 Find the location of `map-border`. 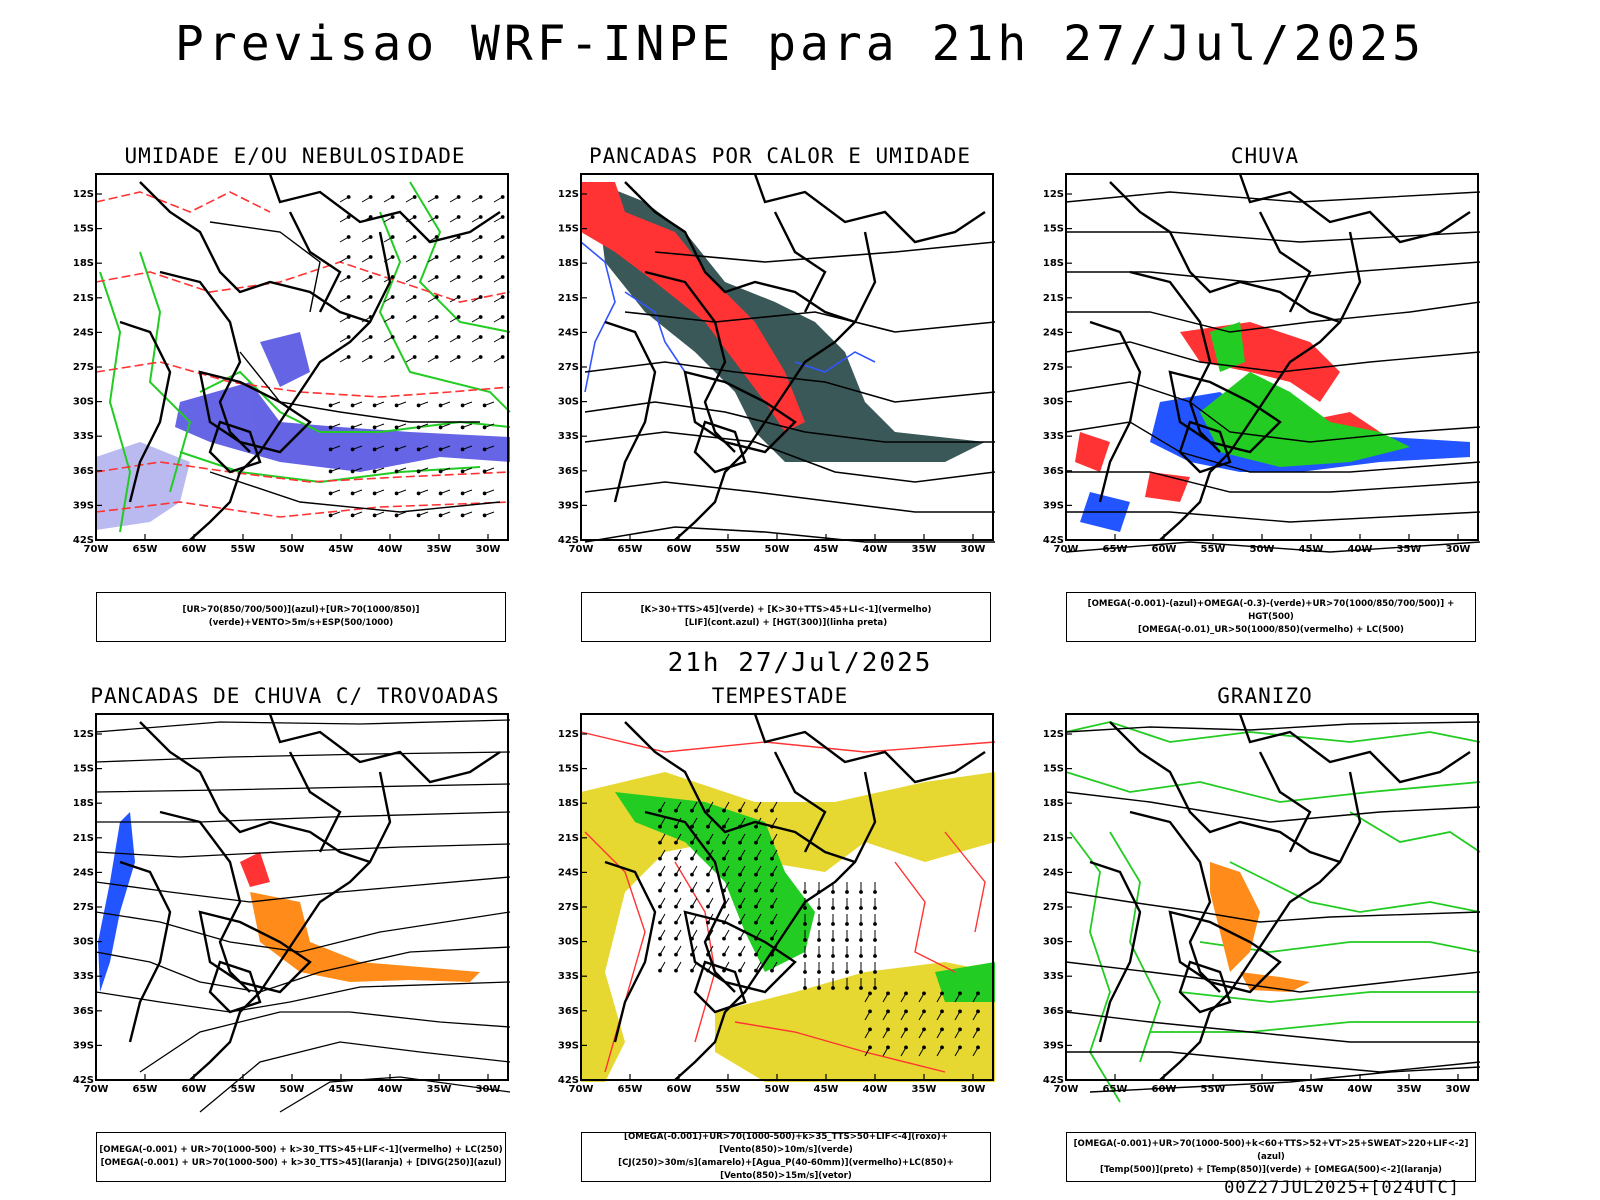

map-border is located at coordinates (1272, 357).